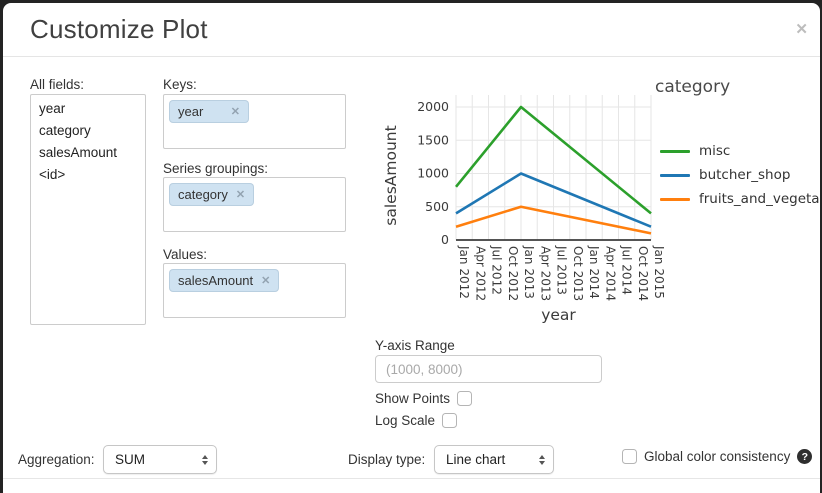 The width and height of the screenshot is (822, 493). I want to click on legend-title: category, so click(693, 87).